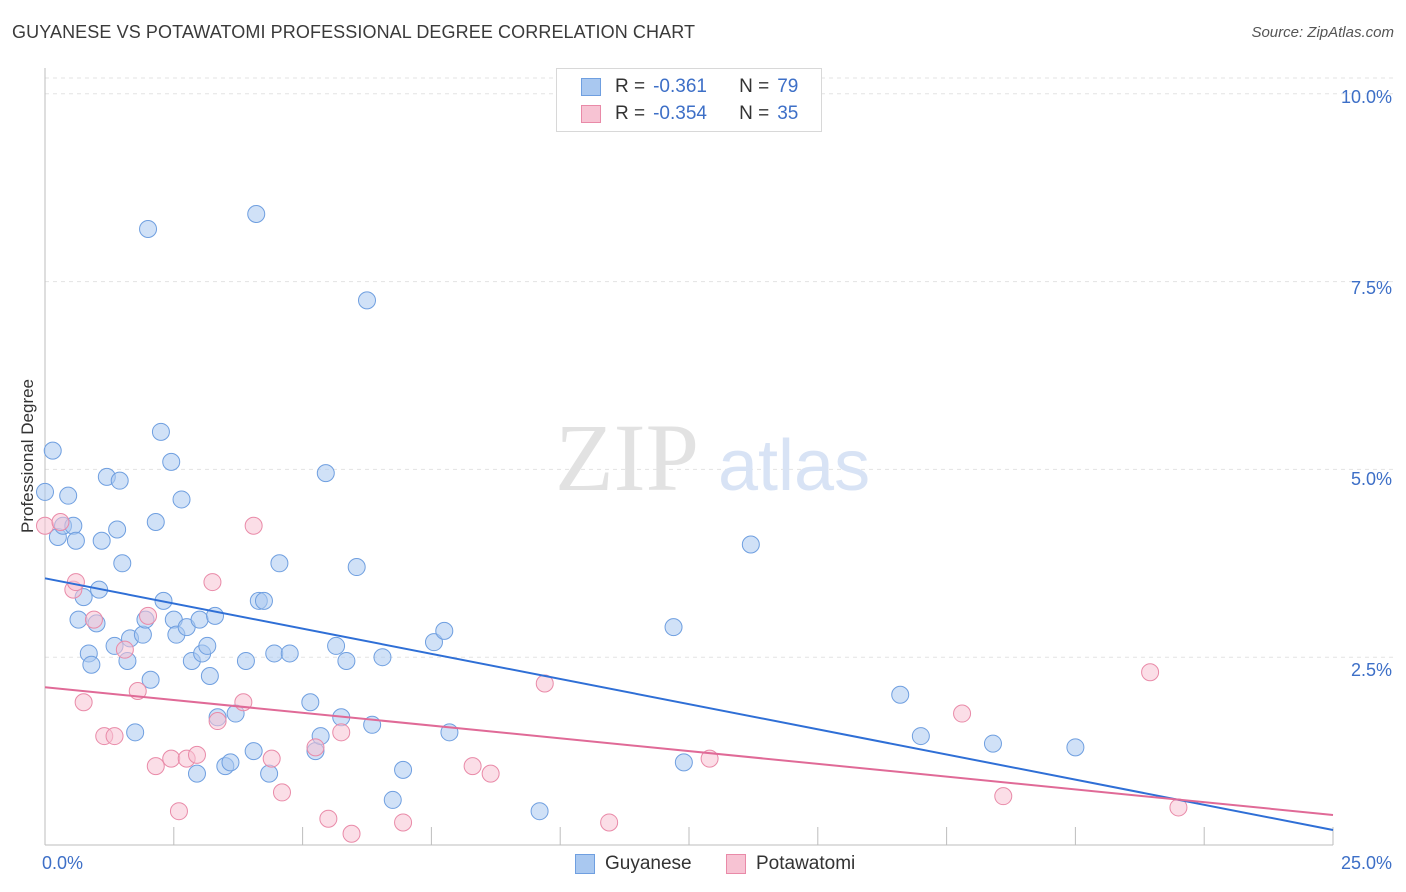 This screenshot has width=1406, height=892. I want to click on legend-r-value: -0.354, so click(680, 113).